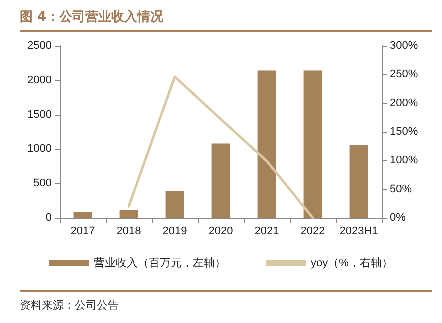  I want to click on y-tick-label: 0, so click(49, 218).